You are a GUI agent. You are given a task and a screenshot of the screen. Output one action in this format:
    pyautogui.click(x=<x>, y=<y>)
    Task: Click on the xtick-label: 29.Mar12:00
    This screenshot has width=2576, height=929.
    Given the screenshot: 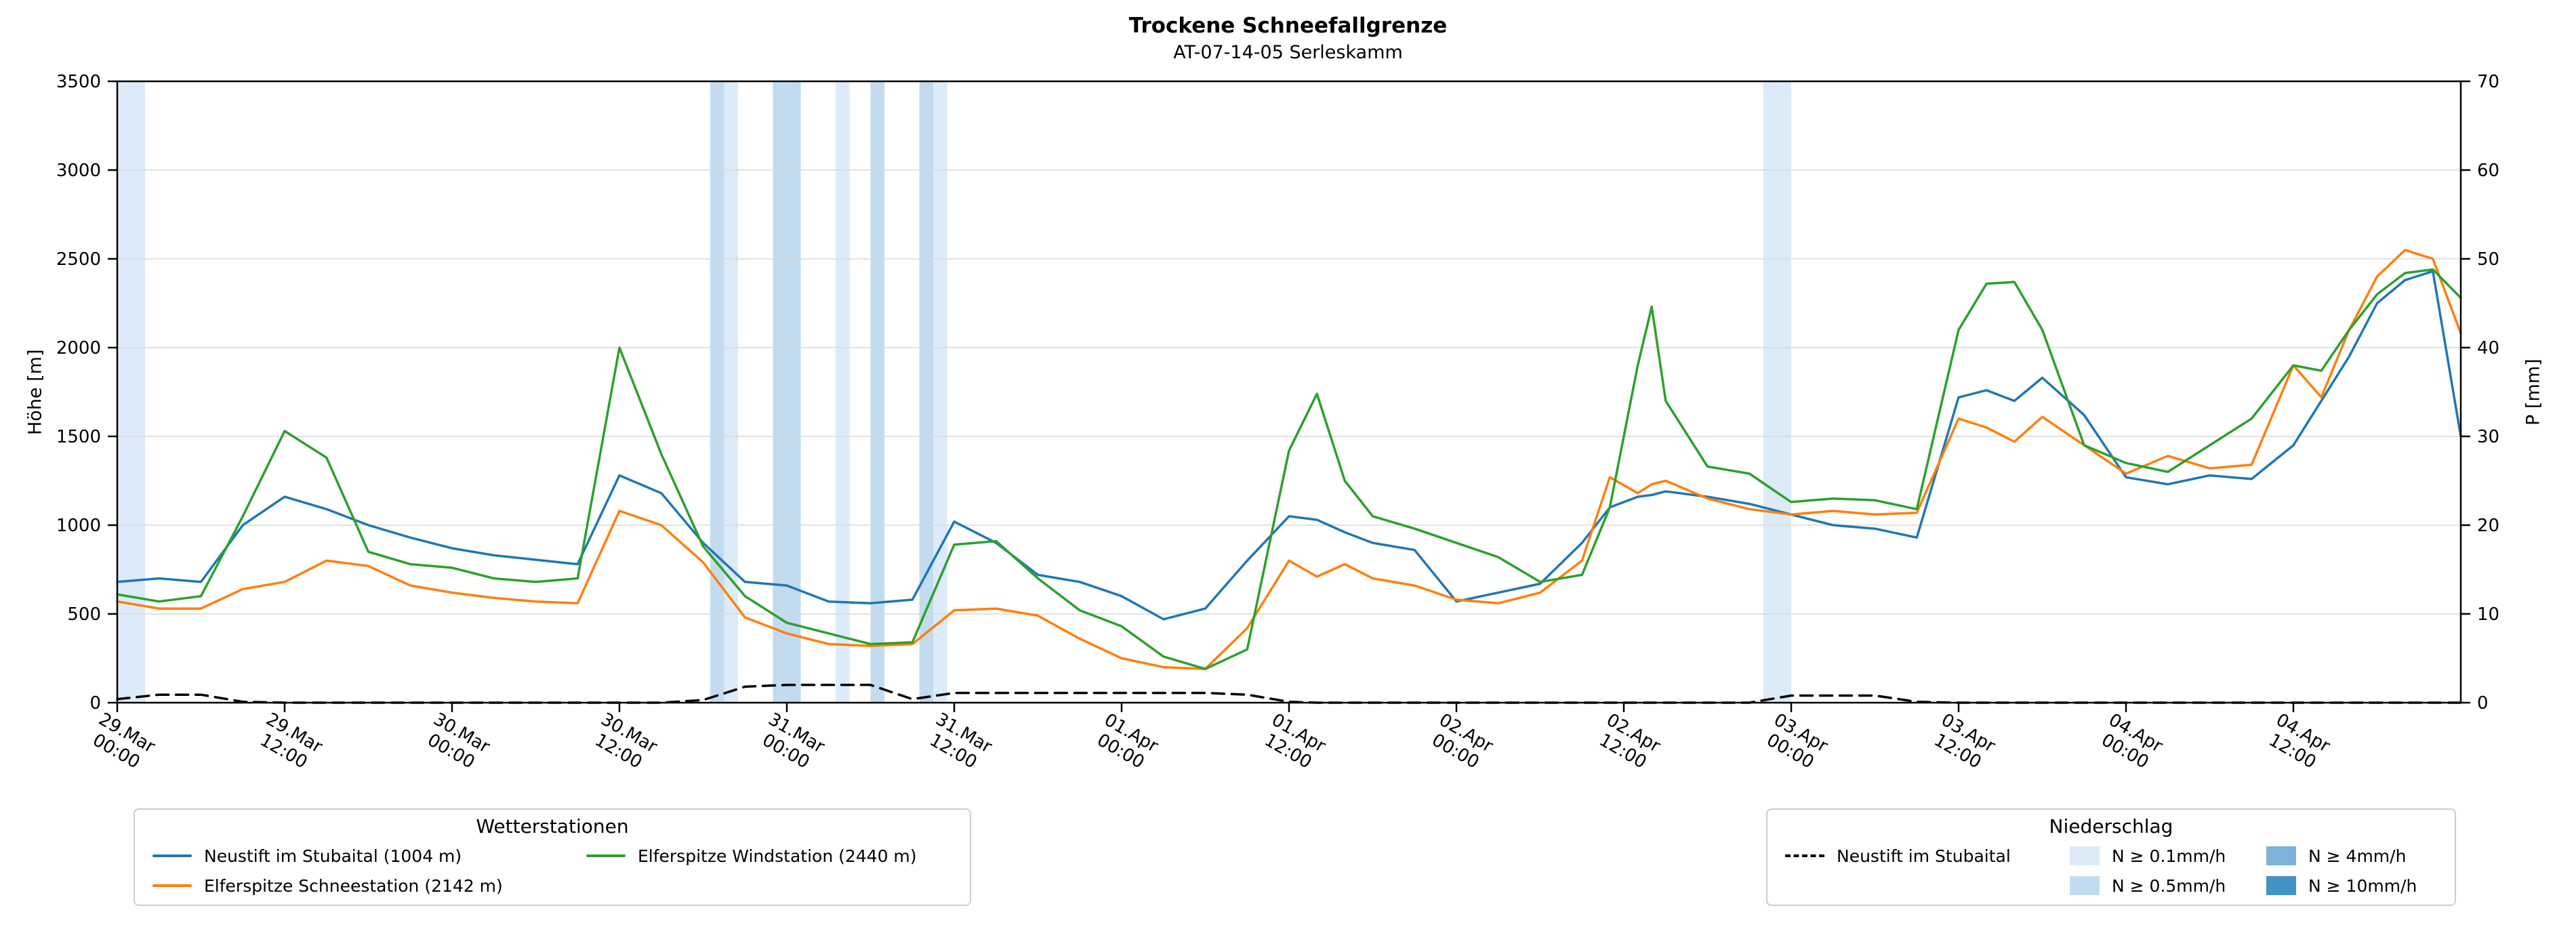 What is the action you would take?
    pyautogui.click(x=289, y=742)
    